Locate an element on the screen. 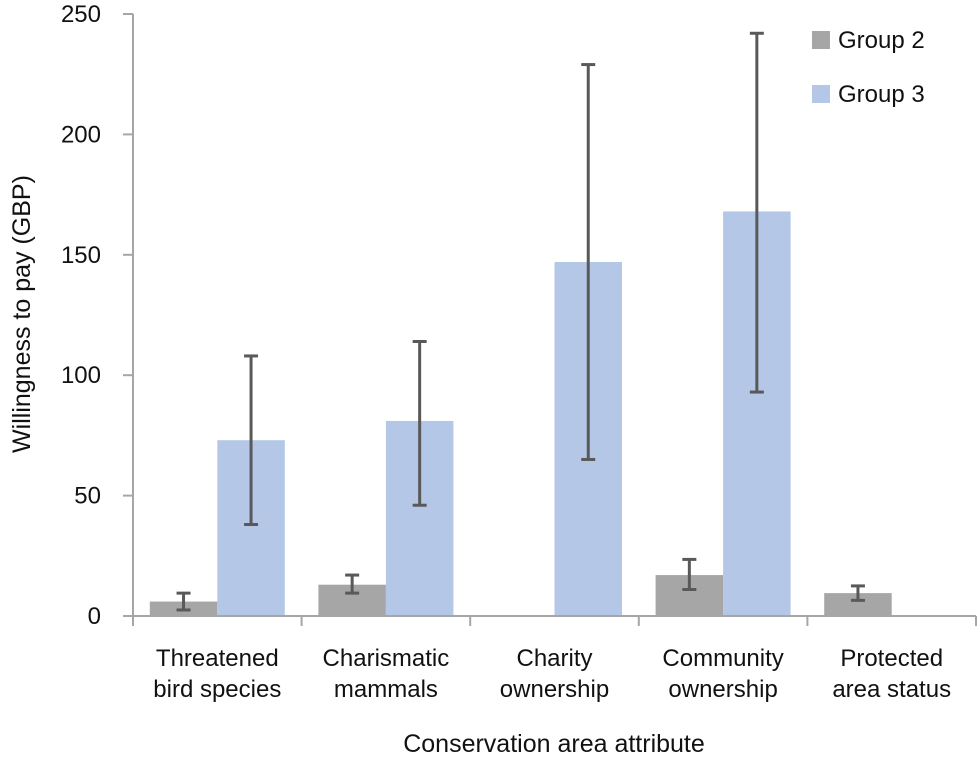 The image size is (980, 764). legend: Group 2 Group 3 is located at coordinates (868, 67).